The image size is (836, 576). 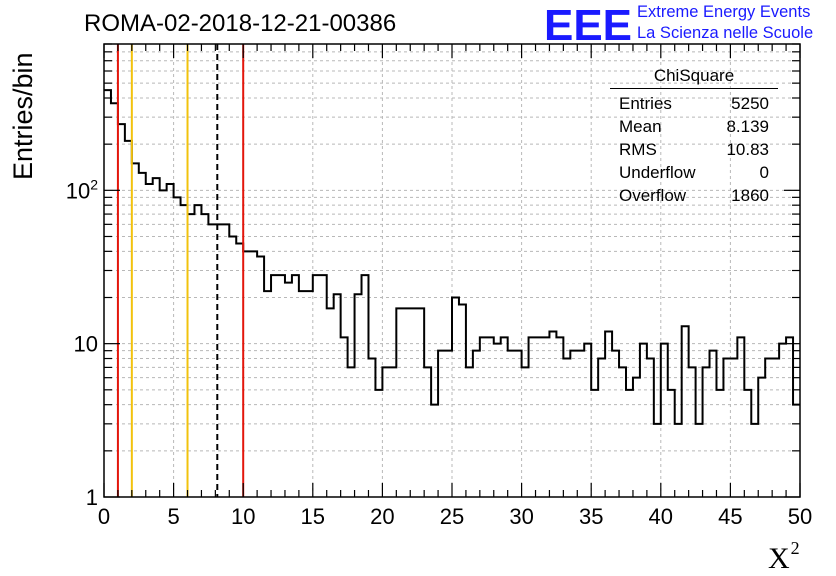 What do you see at coordinates (173, 516) in the screenshot?
I see `x-tick-label: 5` at bounding box center [173, 516].